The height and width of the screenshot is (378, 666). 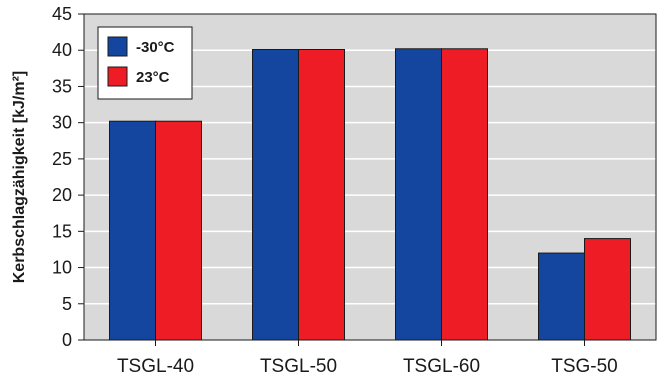 I want to click on x-category-label: TSGL-50, so click(x=298, y=366).